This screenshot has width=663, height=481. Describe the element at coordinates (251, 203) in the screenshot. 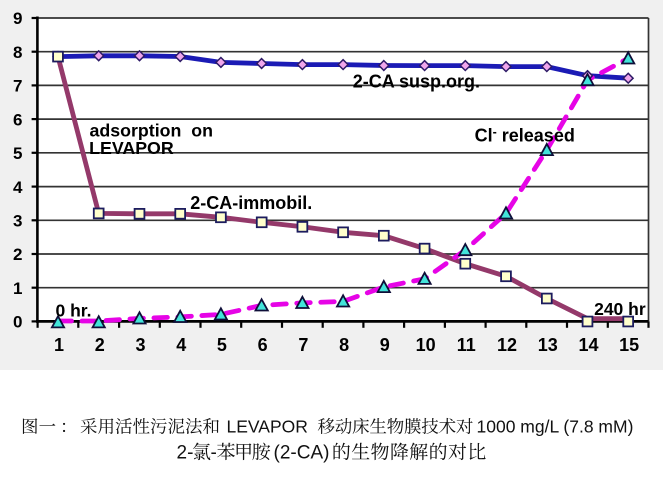

I see `svg-text: 2-CA-immobil.` at that location.